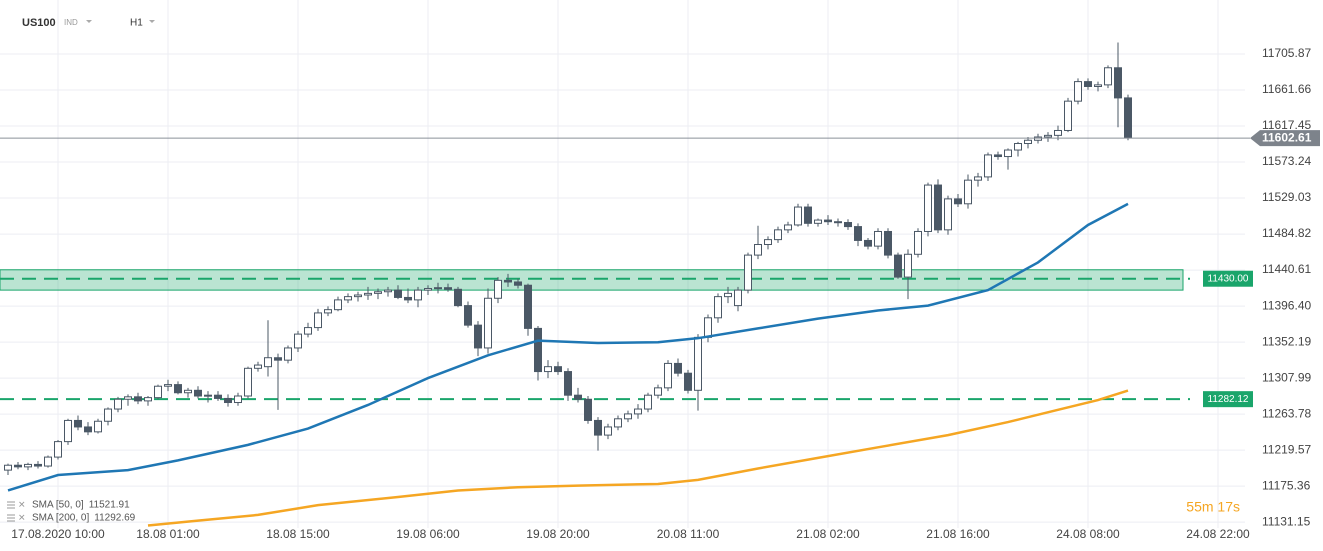  What do you see at coordinates (558, 534) in the screenshot?
I see `x-tick-label: 19.08 20:00` at bounding box center [558, 534].